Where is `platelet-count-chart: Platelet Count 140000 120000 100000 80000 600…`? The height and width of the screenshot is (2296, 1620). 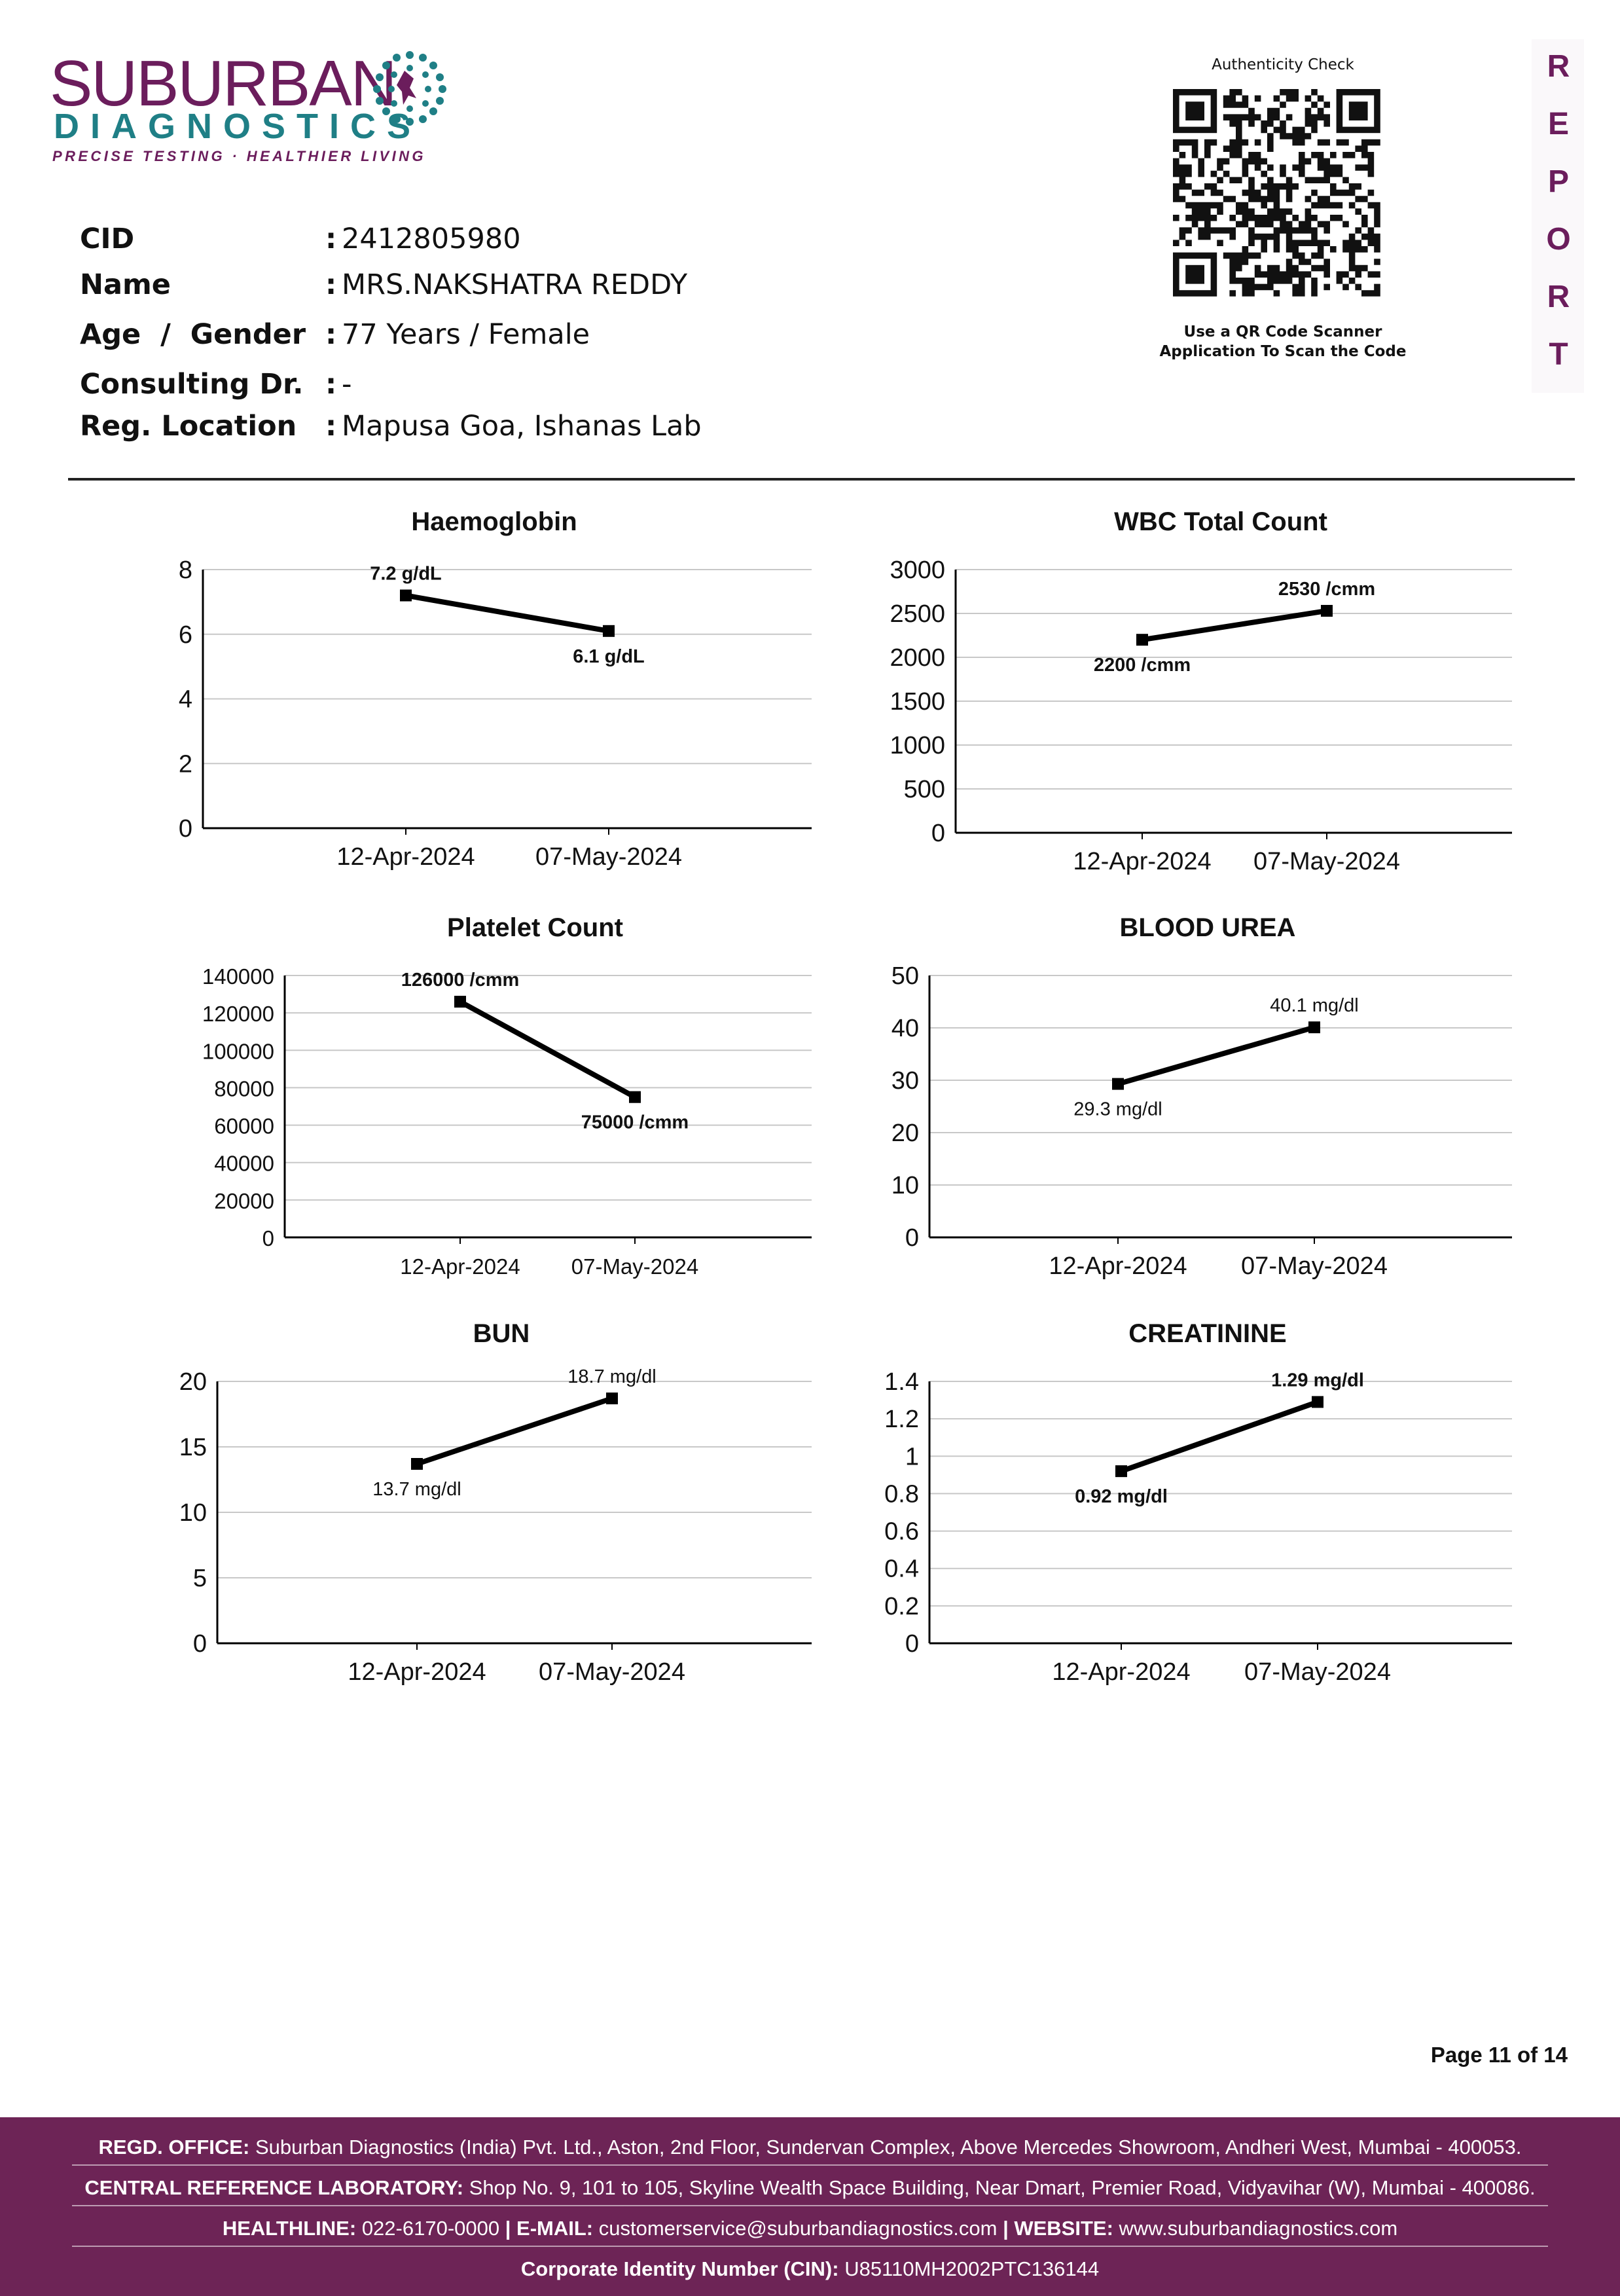 platelet-count-chart: Platelet Count 140000 120000 100000 80000 600… is located at coordinates (507, 1096).